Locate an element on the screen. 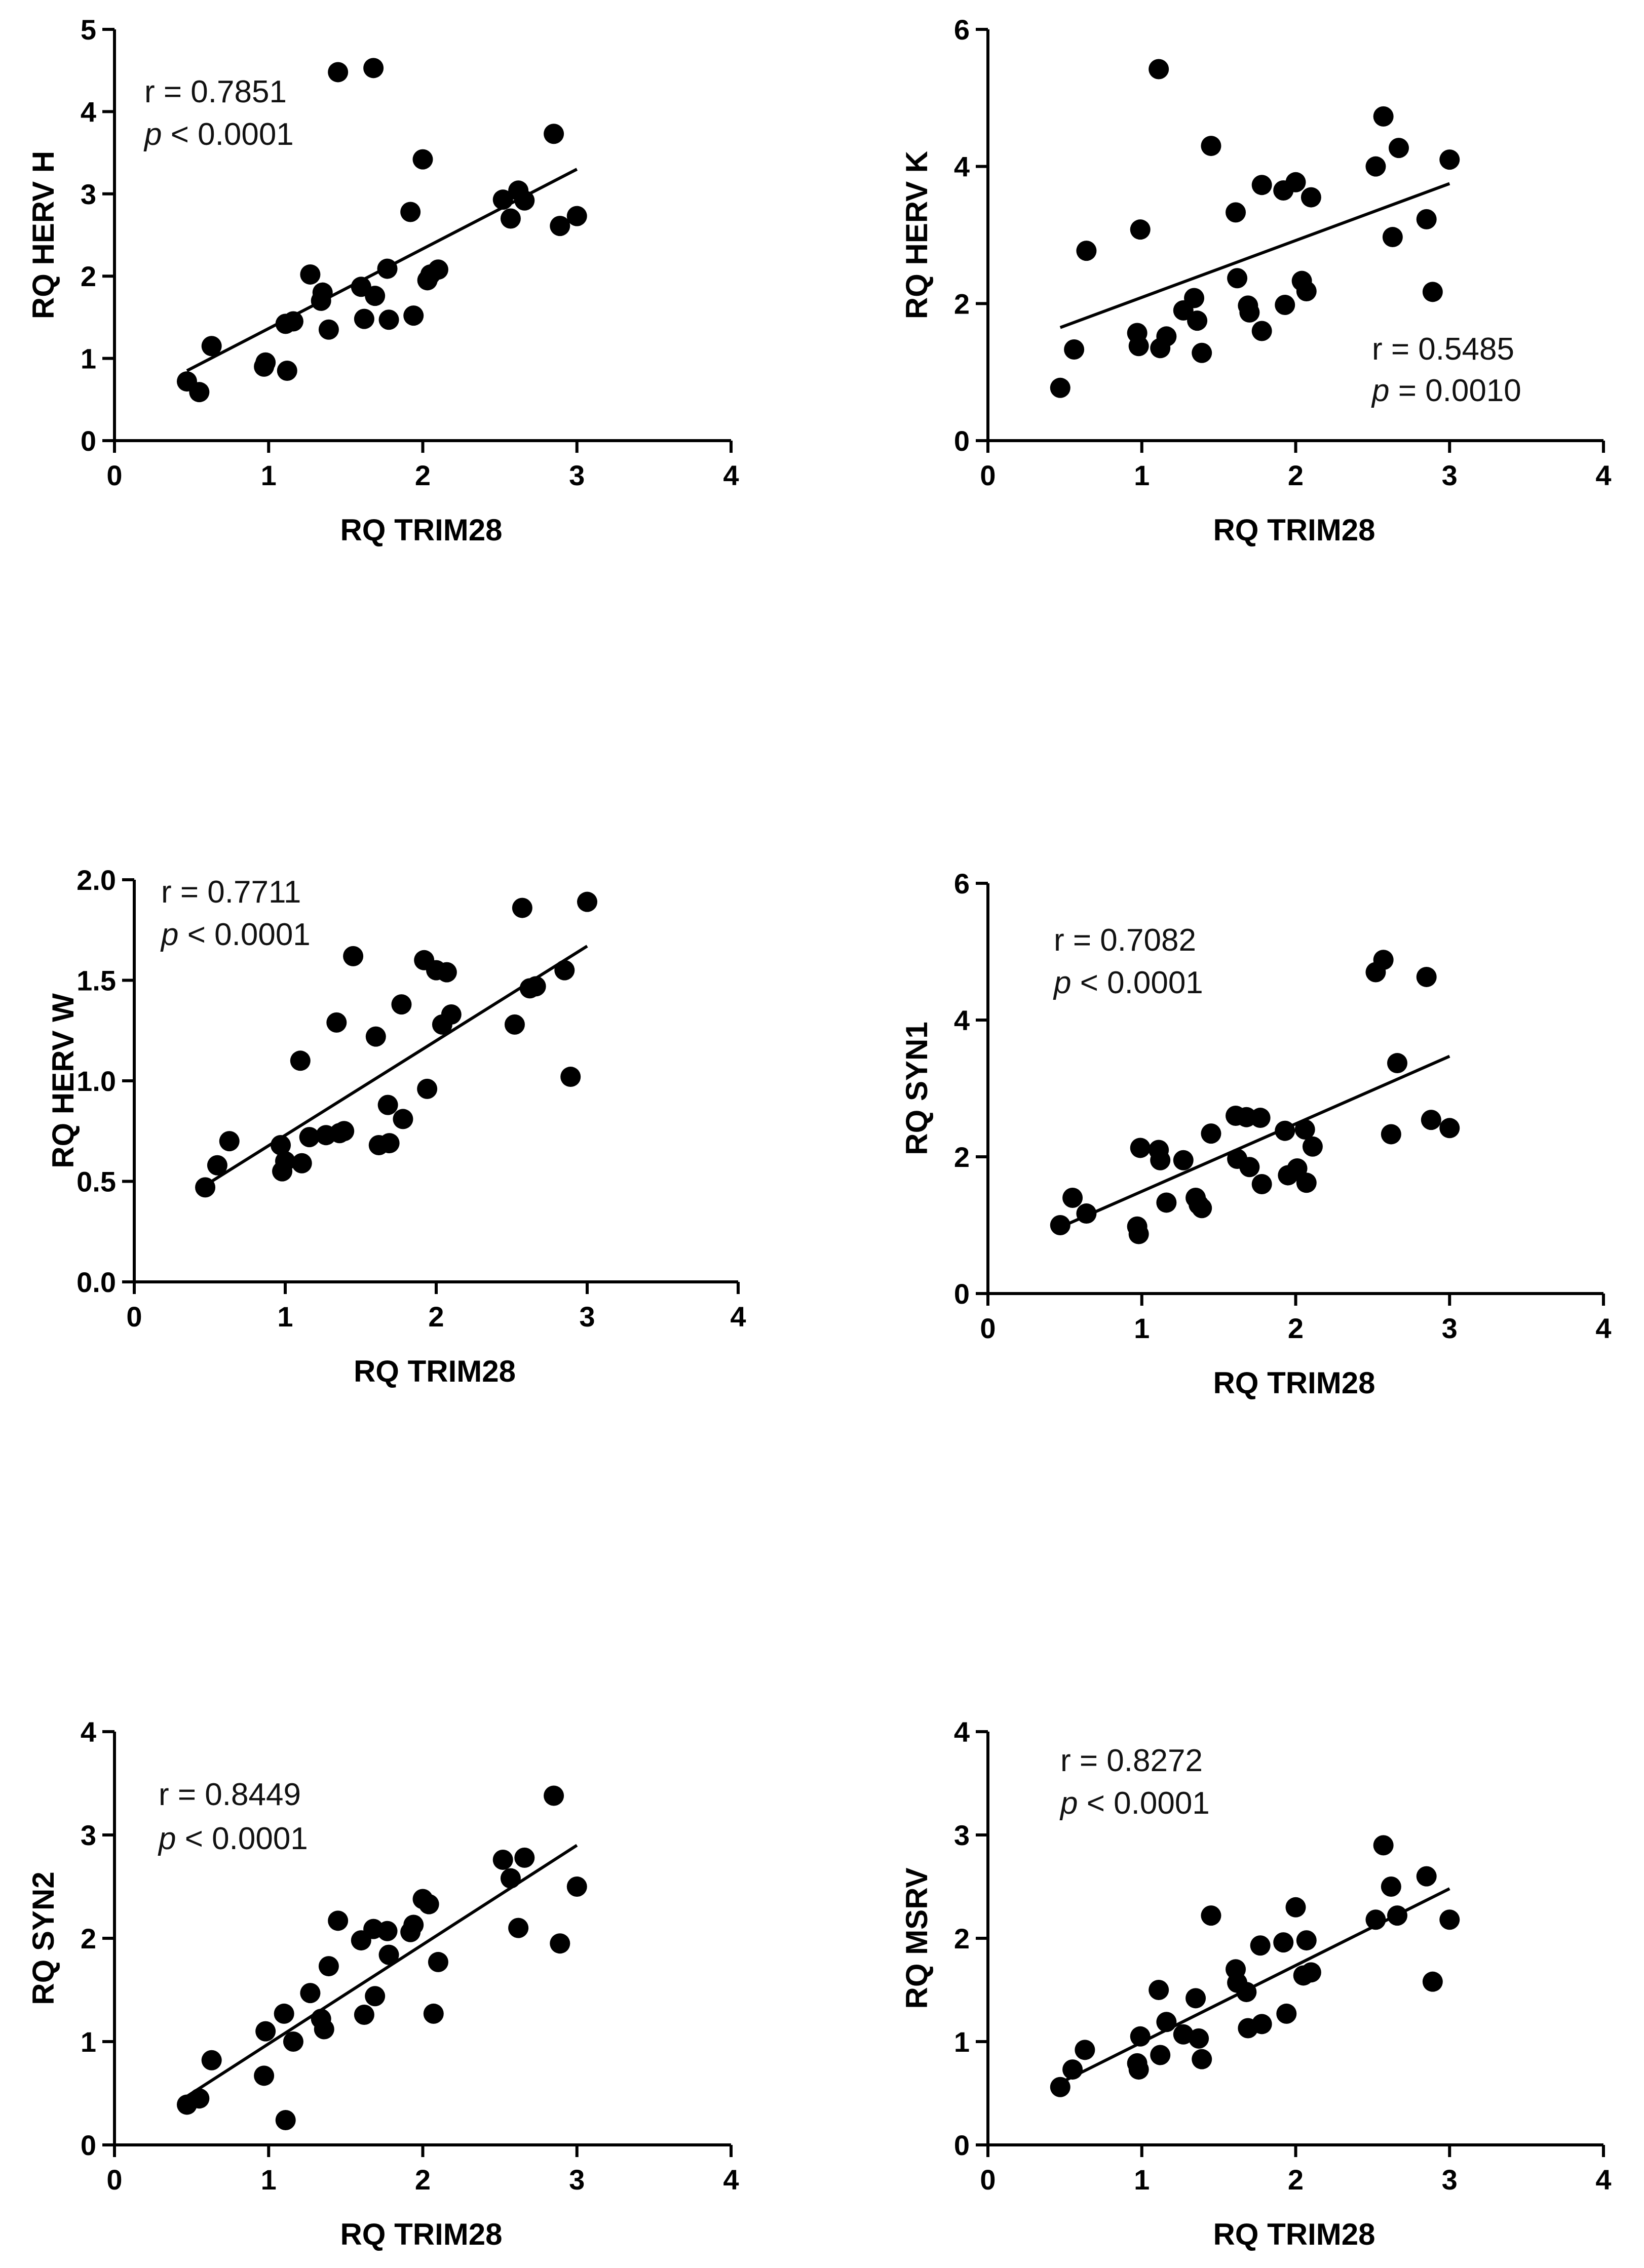 This screenshot has width=1644, height=2268. correlation-r: r = 0.7851 is located at coordinates (215, 91).